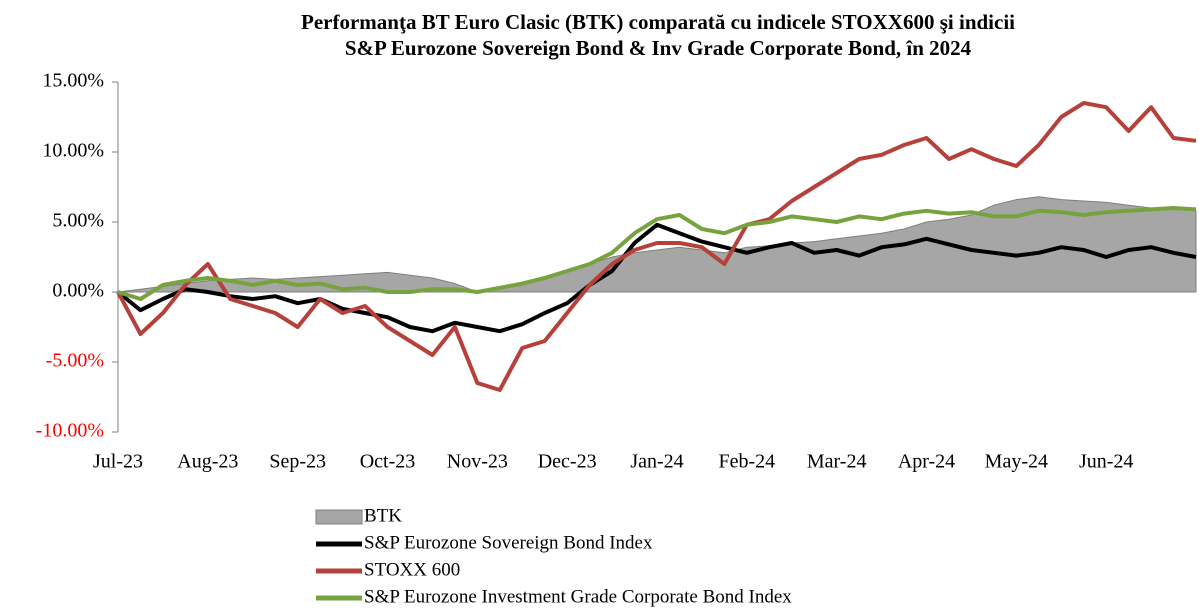 The image size is (1199, 609). What do you see at coordinates (75, 361) in the screenshot?
I see `y-tick-label: -5.00%` at bounding box center [75, 361].